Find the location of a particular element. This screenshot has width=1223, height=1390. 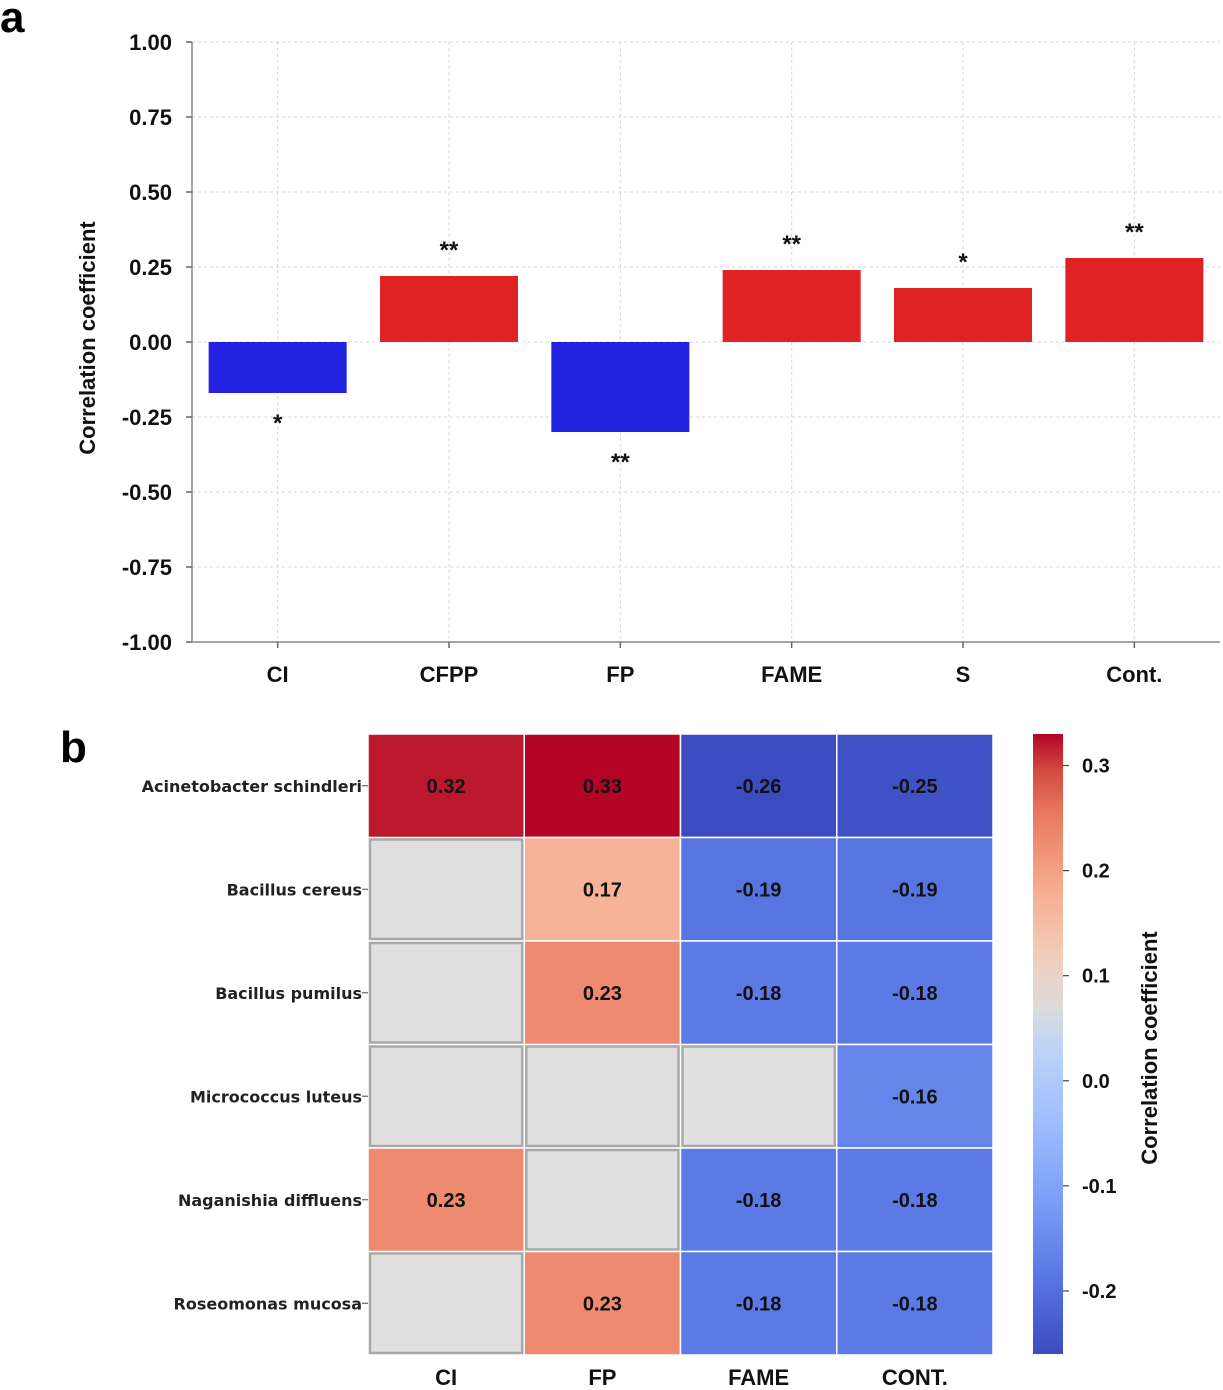

bar-fame is located at coordinates (791, 306).